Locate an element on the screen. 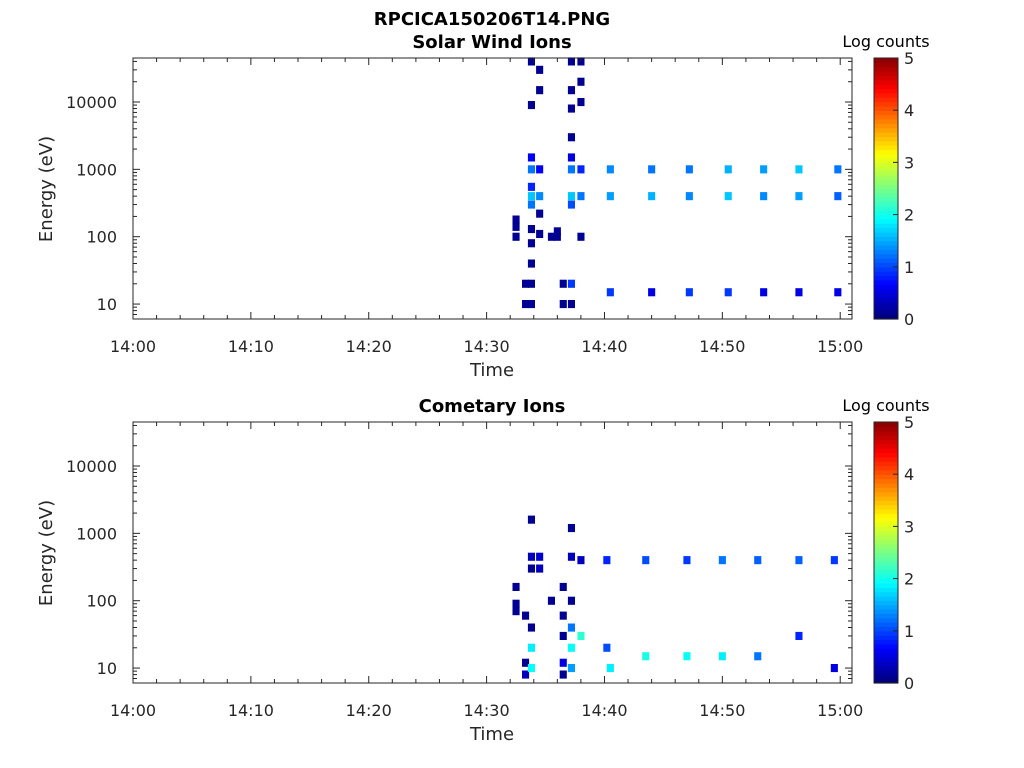 The width and height of the screenshot is (1024, 768). x-tick-label: 14:20 is located at coordinates (369, 710).